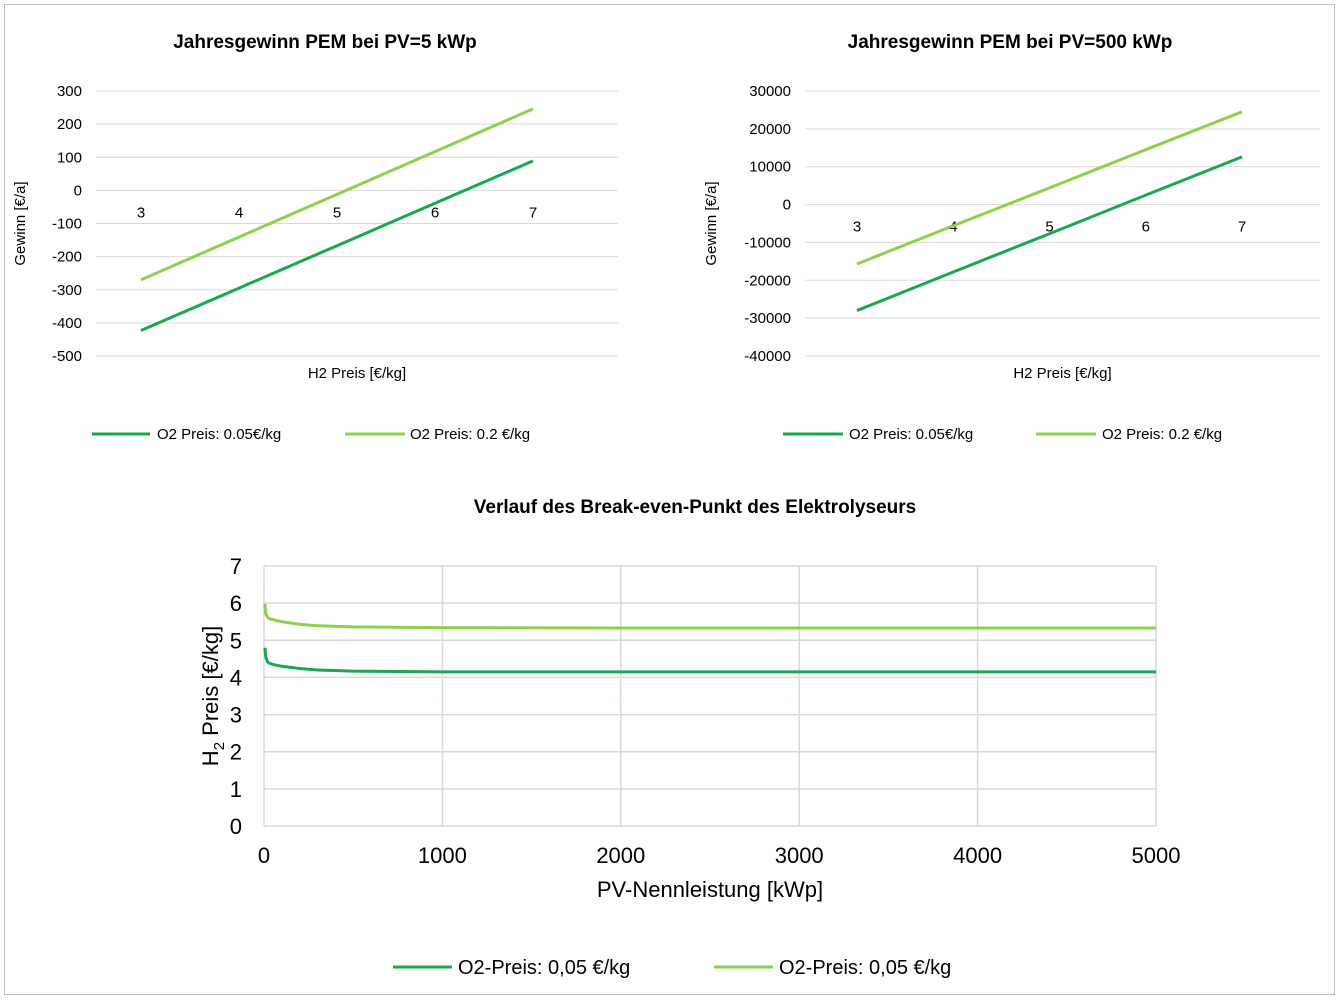 The image size is (1341, 1001). What do you see at coordinates (767, 356) in the screenshot?
I see `y-tick-label: -40000` at bounding box center [767, 356].